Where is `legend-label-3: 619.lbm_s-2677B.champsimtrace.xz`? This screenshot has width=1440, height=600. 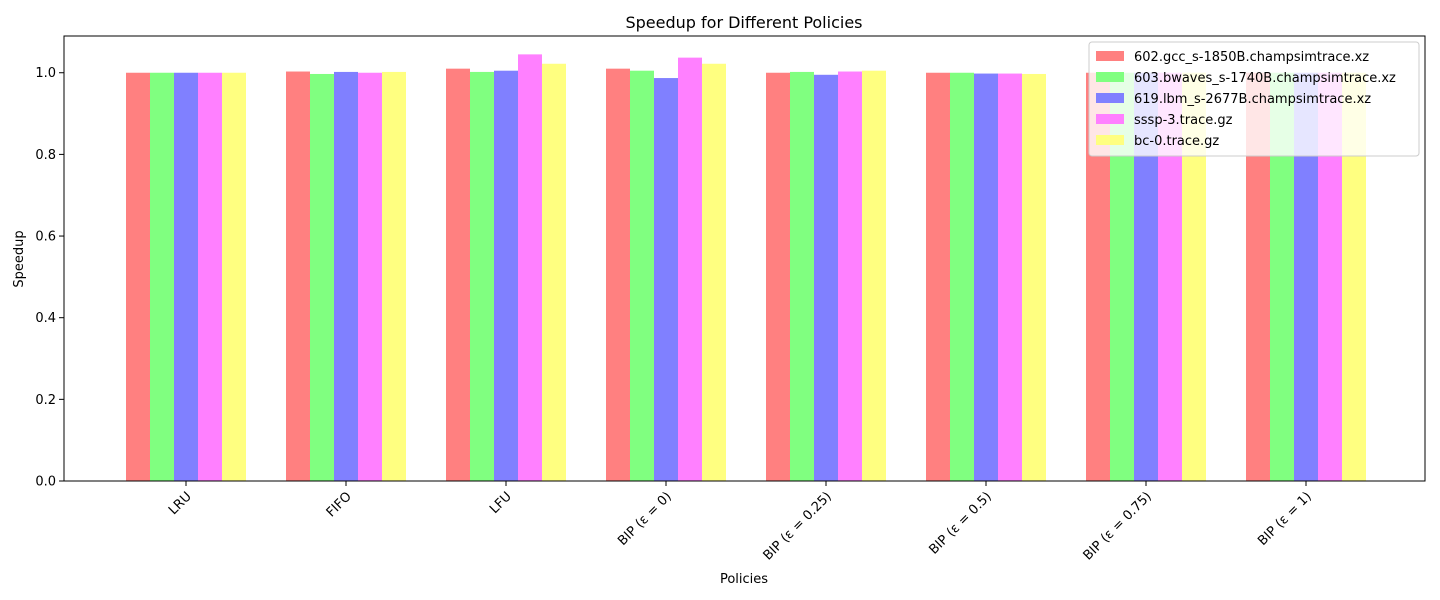
legend-label-3: 619.lbm_s-2677B.champsimtrace.xz is located at coordinates (1252, 99).